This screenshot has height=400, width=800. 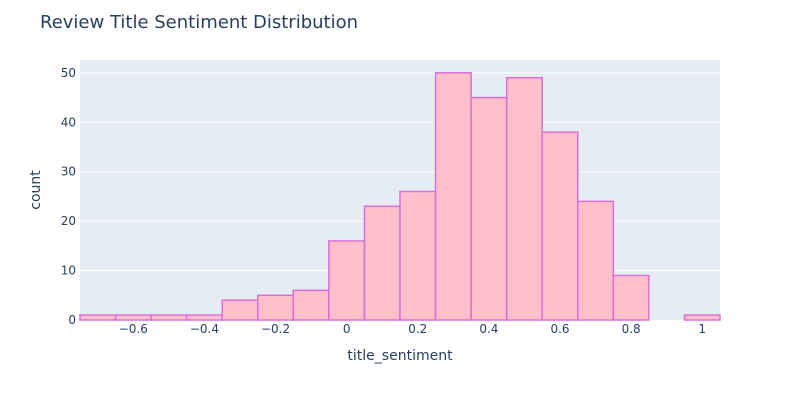 I want to click on y-tick-label: 10, so click(x=68, y=271).